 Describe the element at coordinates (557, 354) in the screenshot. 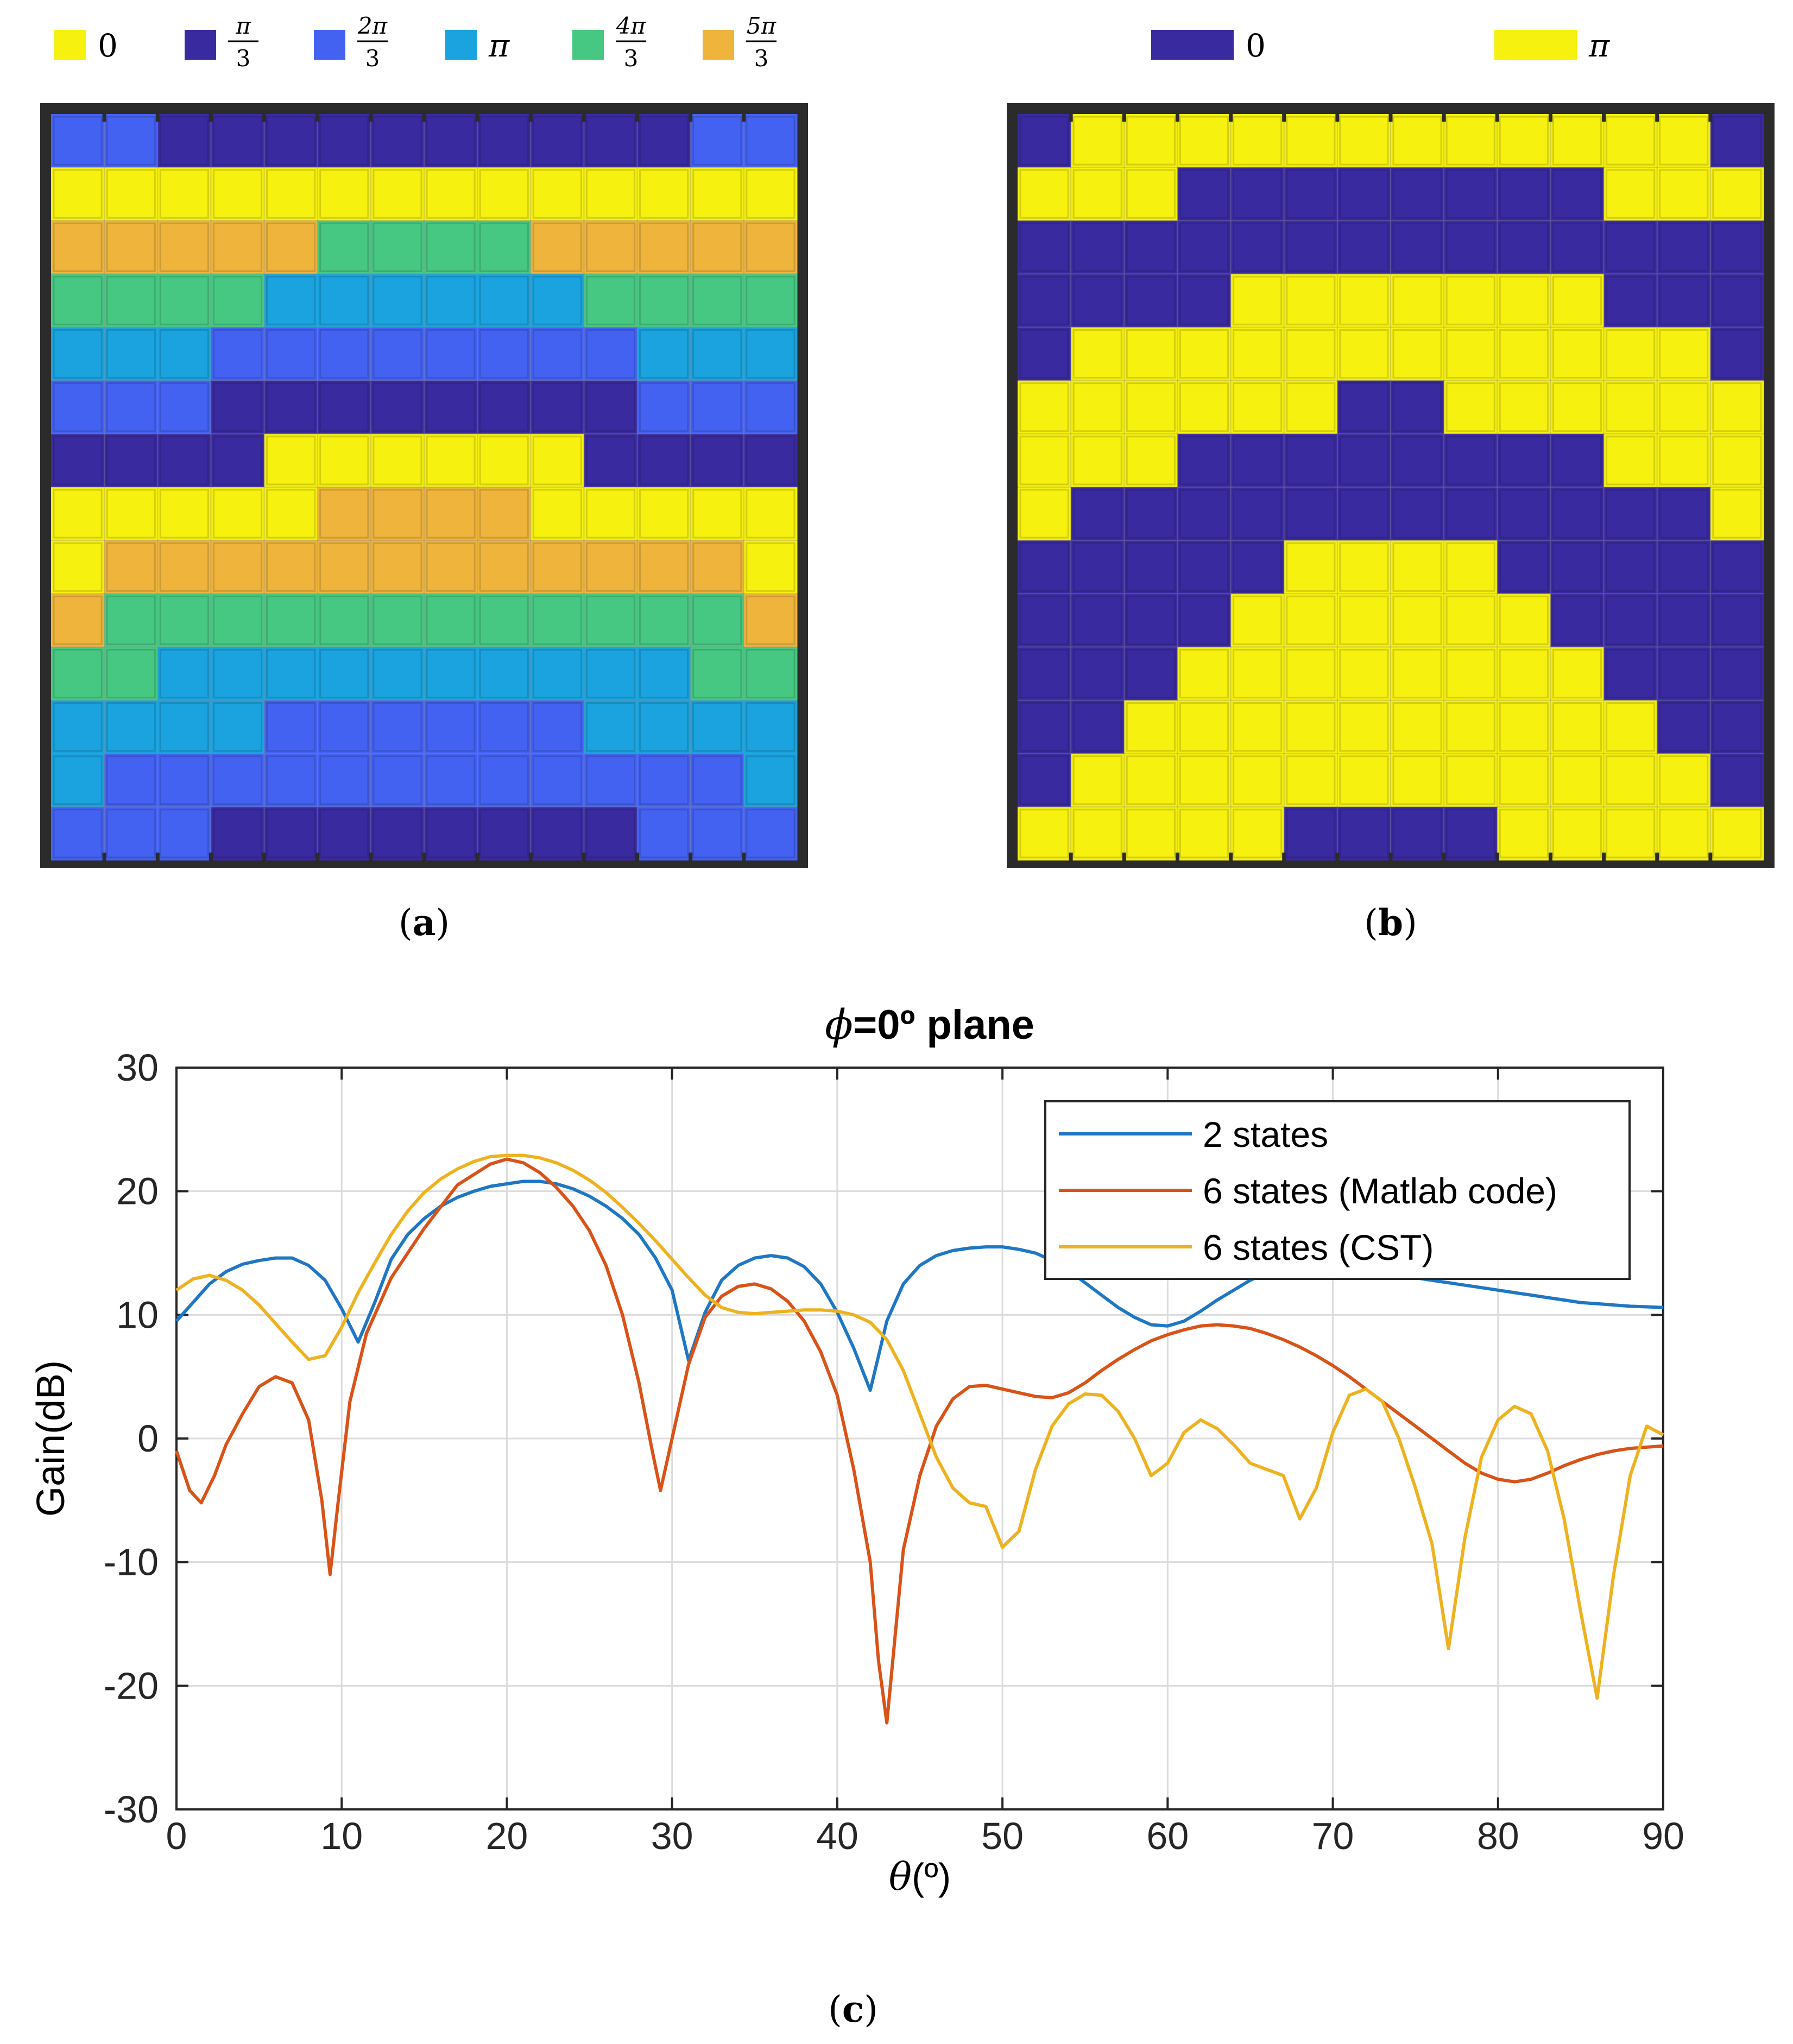

I see `cell-inner-r4-c9` at that location.